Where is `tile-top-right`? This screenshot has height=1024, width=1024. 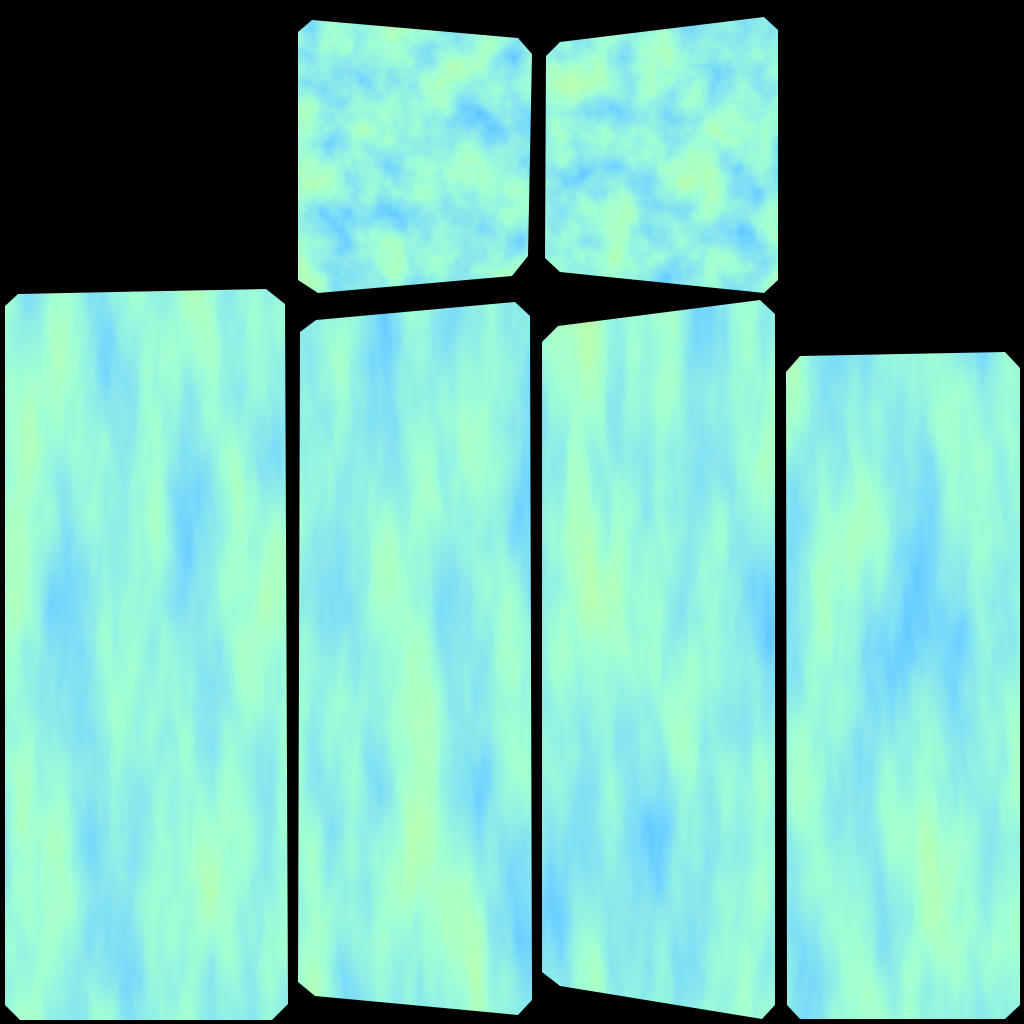 tile-top-right is located at coordinates (661, 155).